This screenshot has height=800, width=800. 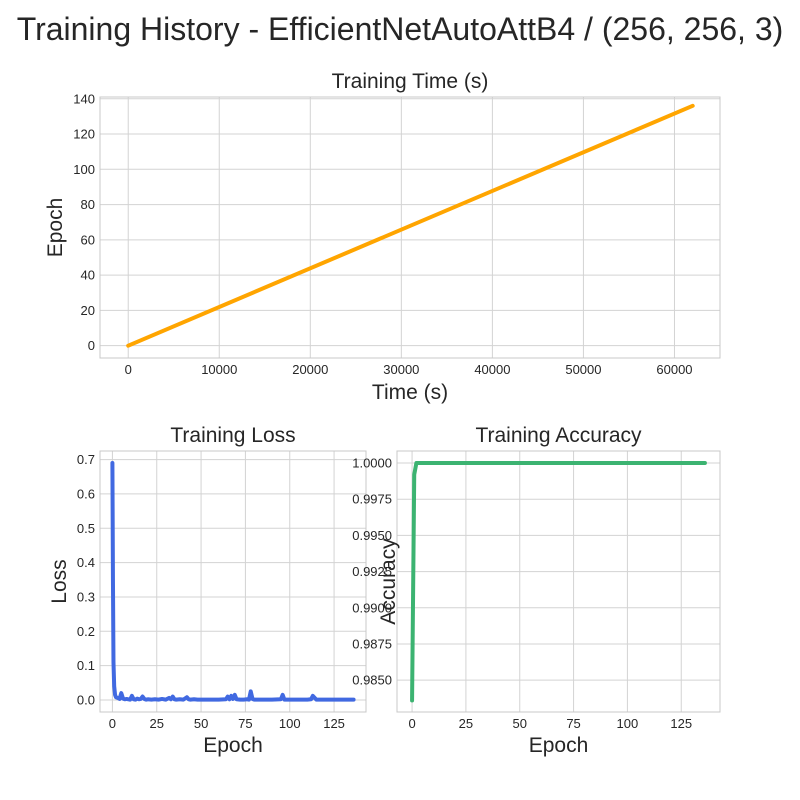 I want to click on time-y-tick-label: 20, so click(x=88, y=310).